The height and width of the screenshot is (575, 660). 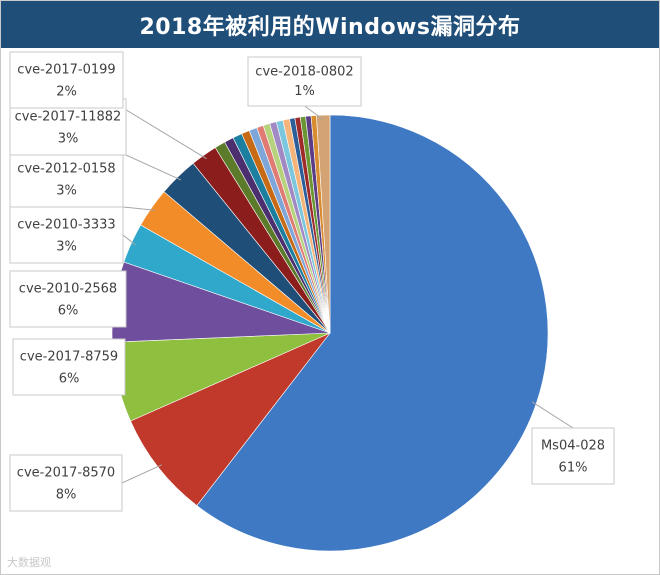 I want to click on data-label-cve-2010-2568: cve-2010-2568 6%, so click(x=68, y=299).